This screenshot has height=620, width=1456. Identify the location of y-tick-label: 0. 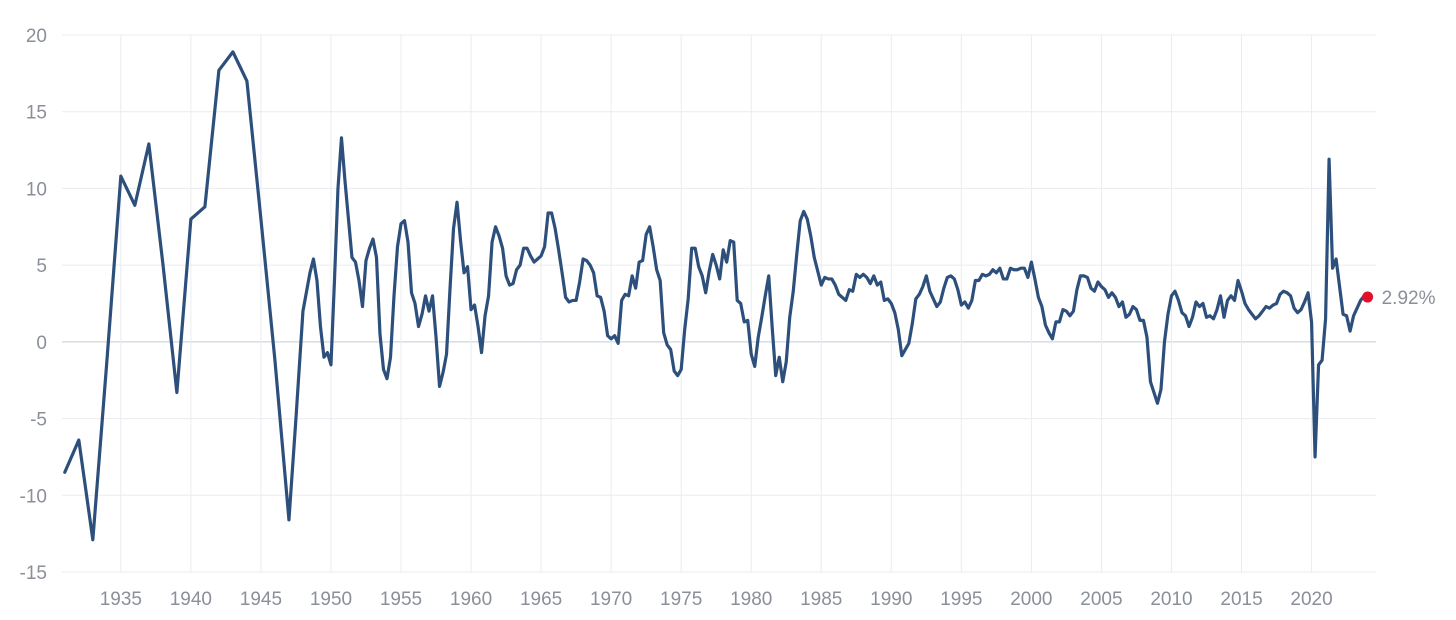
(41, 343).